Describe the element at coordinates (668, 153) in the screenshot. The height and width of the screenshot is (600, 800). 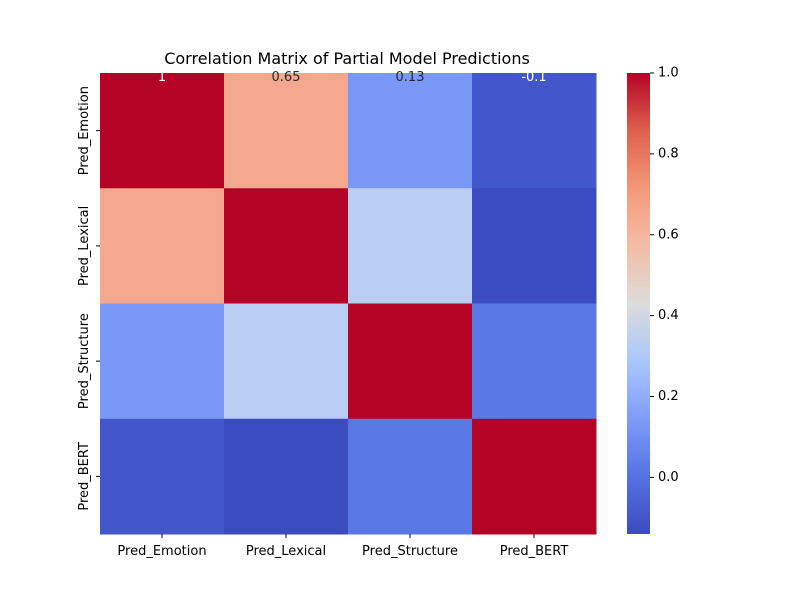
I see `colorbar-tick-label: 0.8` at that location.